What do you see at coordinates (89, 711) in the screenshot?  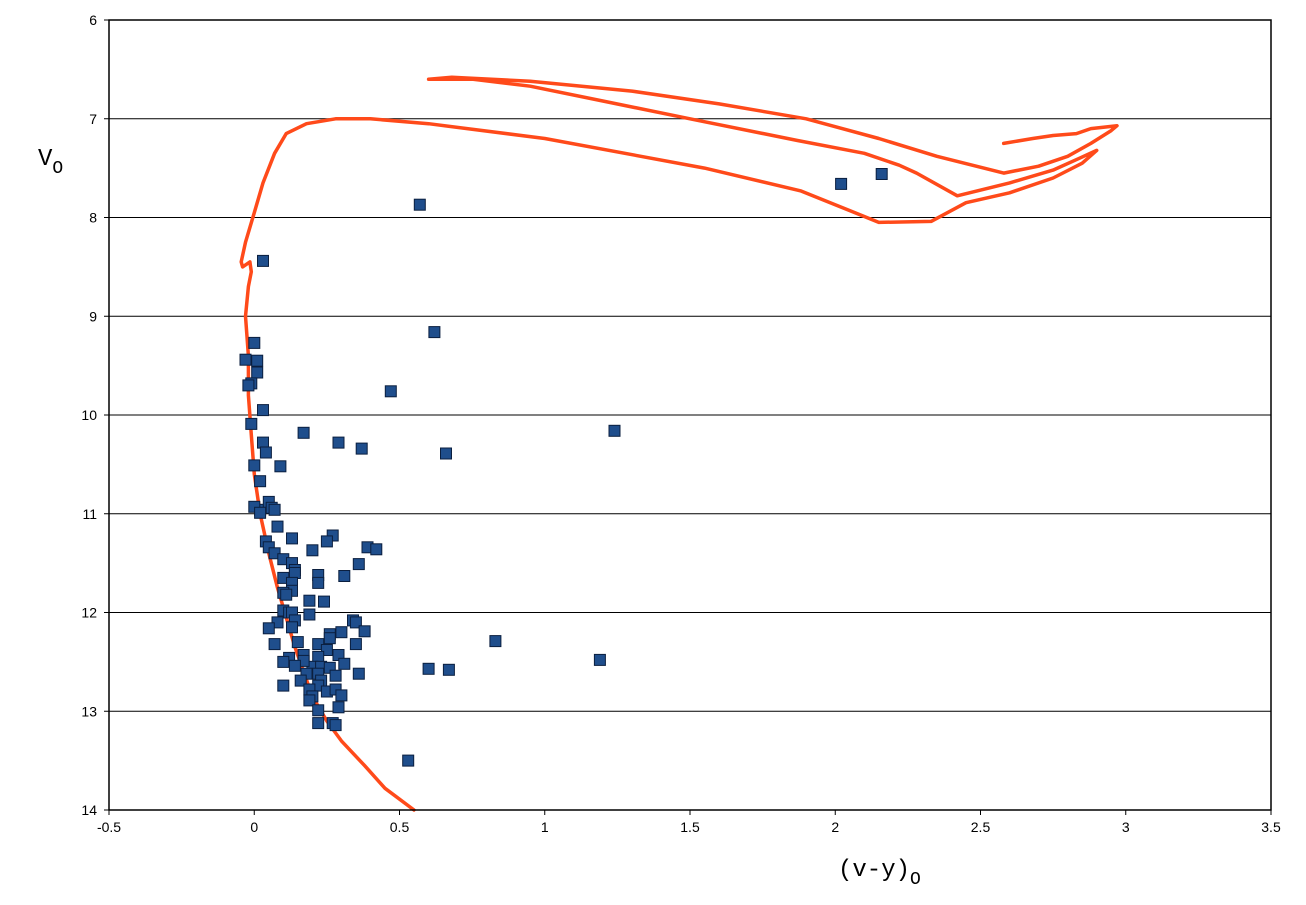 I see `y-tick-label-7: 13` at bounding box center [89, 711].